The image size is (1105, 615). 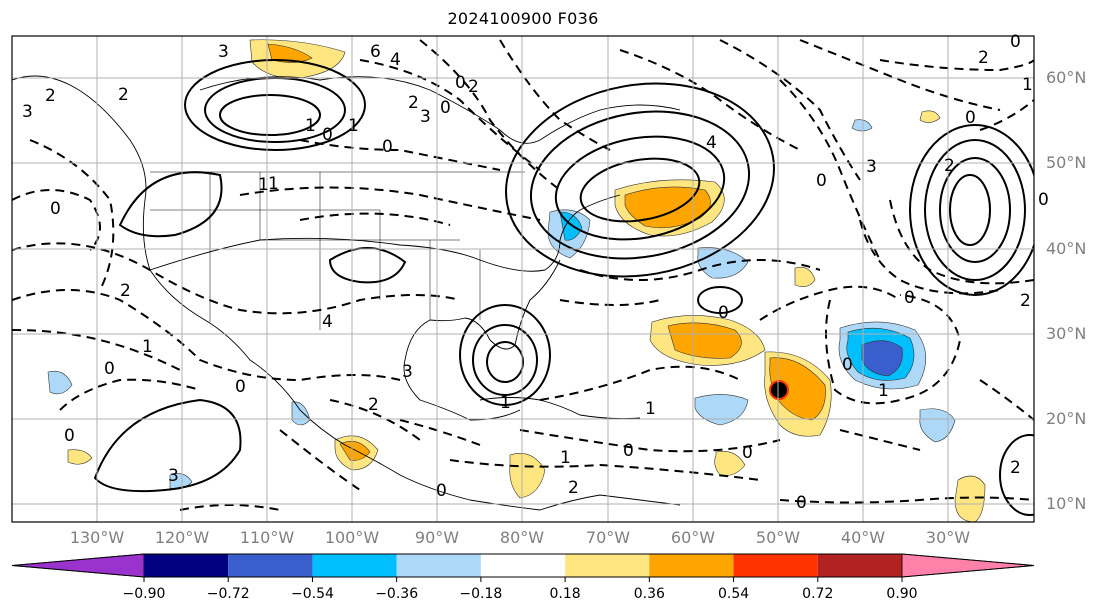 I want to click on lat-label-20n: 20°N, so click(x=1066, y=418).